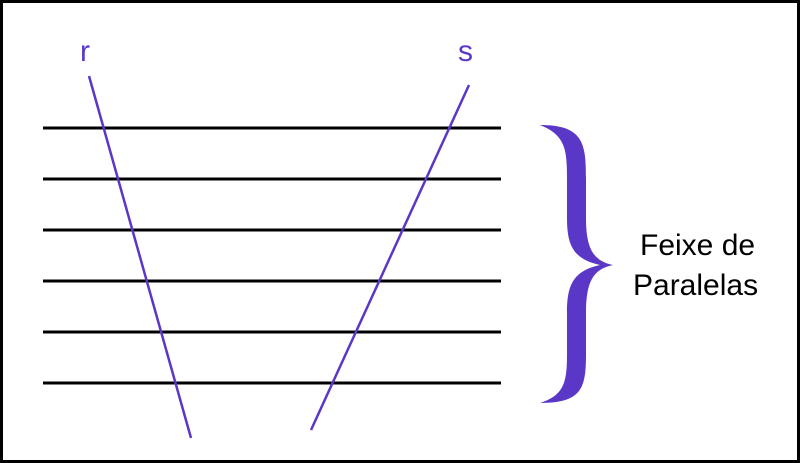  Describe the element at coordinates (576, 264) in the screenshot. I see `curly-brace` at that location.